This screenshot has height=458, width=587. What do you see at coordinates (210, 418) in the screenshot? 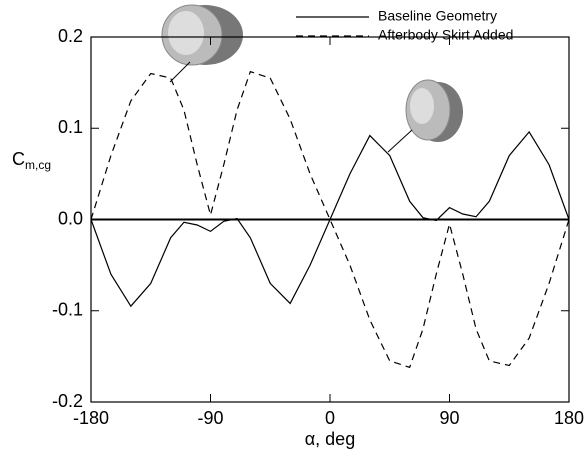
I see `x-tick-label: -90` at bounding box center [210, 418].